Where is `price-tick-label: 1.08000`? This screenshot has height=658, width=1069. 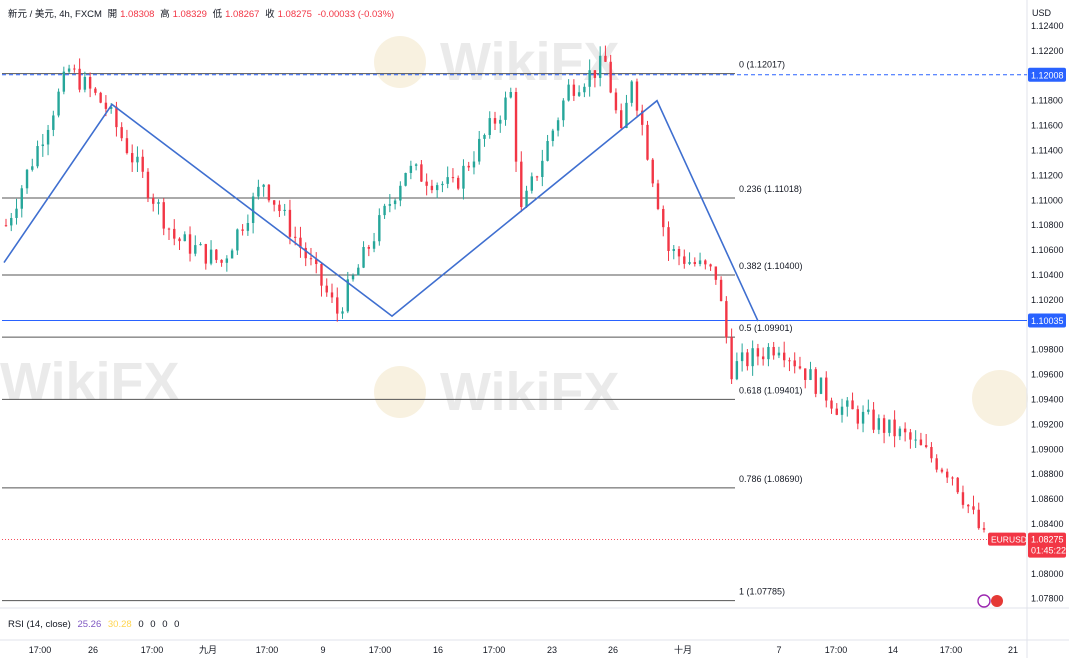
price-tick-label: 1.08000 is located at coordinates (1047, 574).